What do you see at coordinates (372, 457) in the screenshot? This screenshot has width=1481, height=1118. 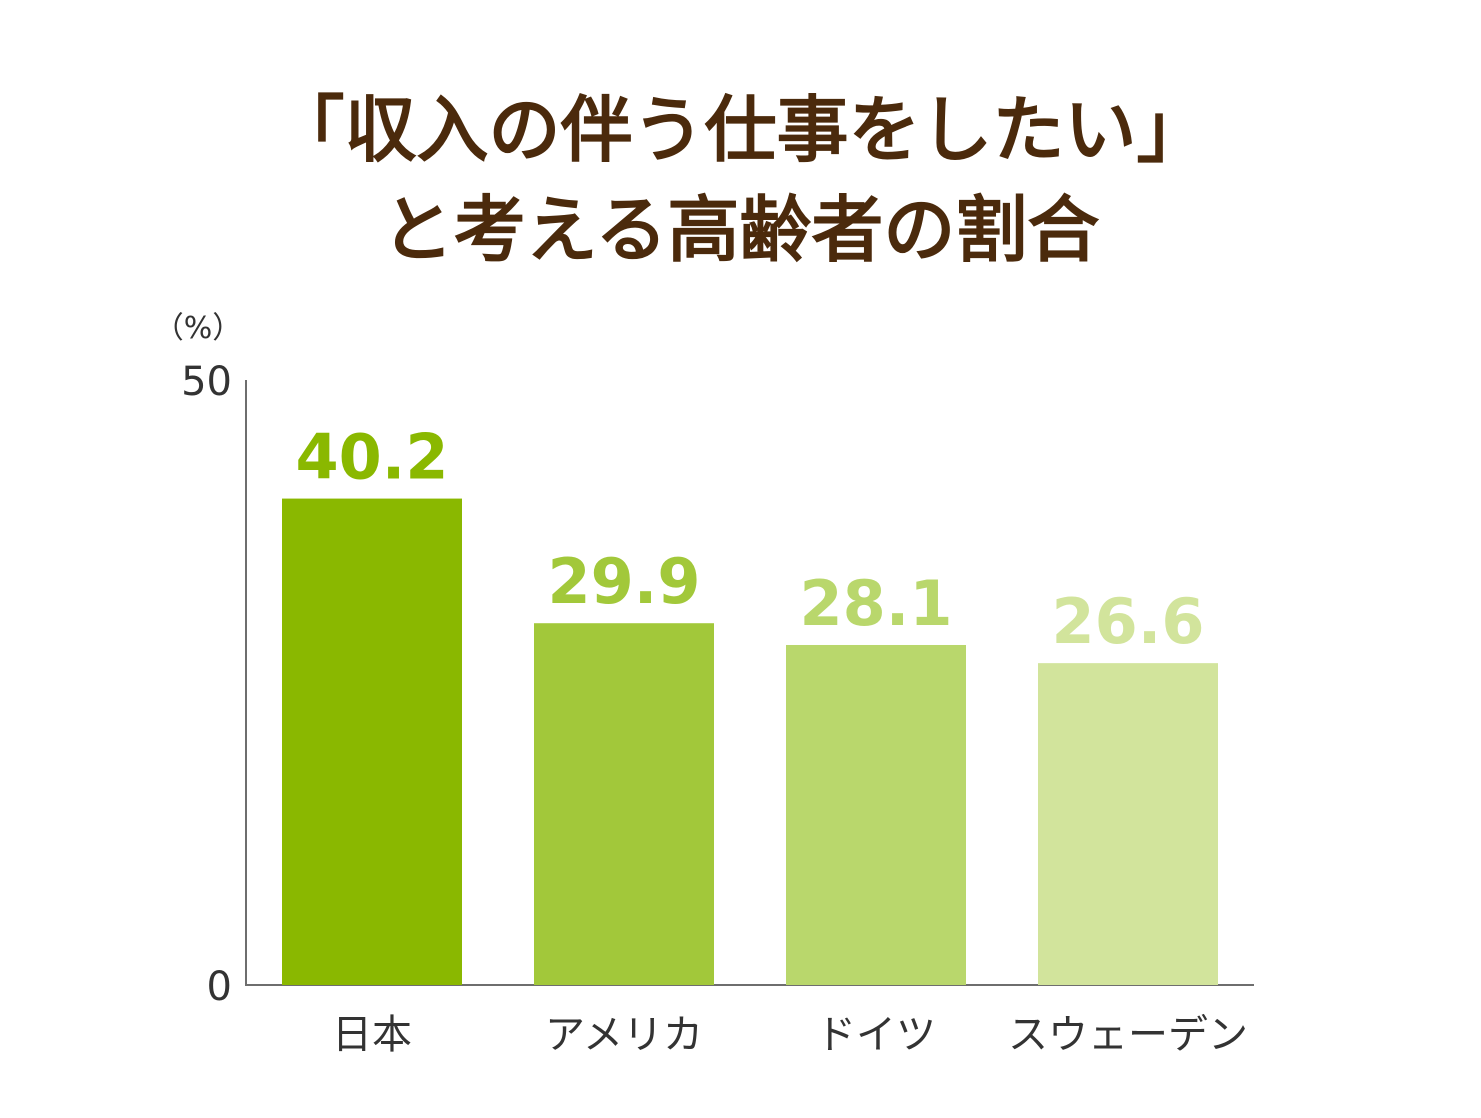 I see `bar-value-label: 40.2` at bounding box center [372, 457].